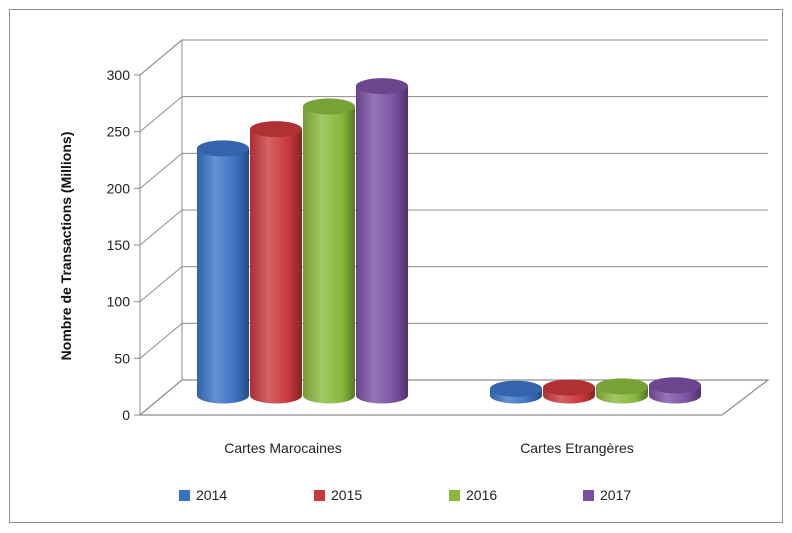 The width and height of the screenshot is (792, 533). What do you see at coordinates (119, 245) in the screenshot?
I see `y-tick-label: 150` at bounding box center [119, 245].